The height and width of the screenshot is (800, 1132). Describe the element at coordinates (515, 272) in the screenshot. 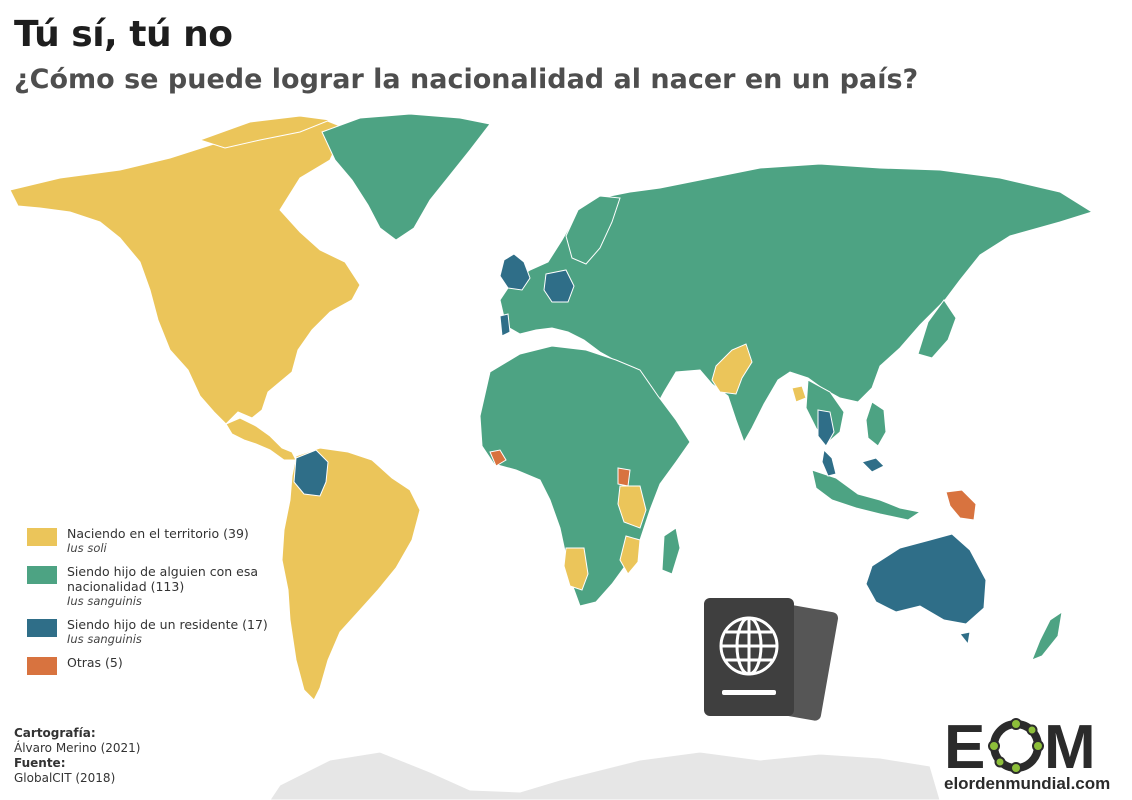

I see `country-united-kingdom` at that location.